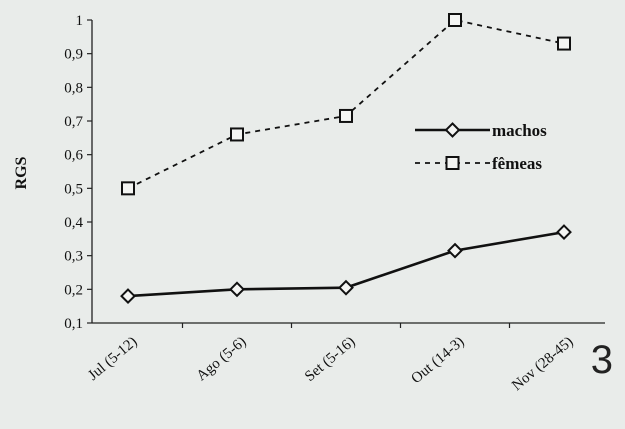 This screenshot has height=429, width=625. What do you see at coordinates (542, 364) in the screenshot?
I see `x-tick-label: Nov (28-45)` at bounding box center [542, 364].